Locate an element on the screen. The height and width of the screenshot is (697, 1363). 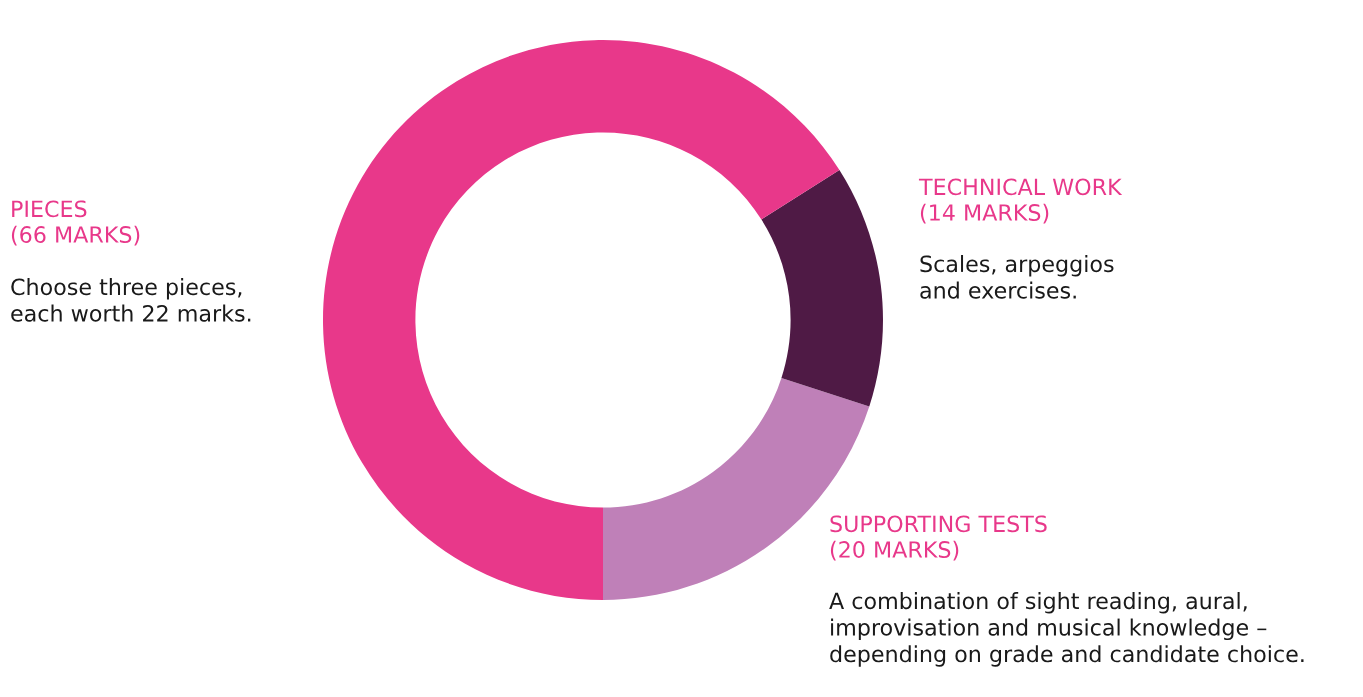
text: Scales, arpeggios and exercises. is located at coordinates (1017, 277).